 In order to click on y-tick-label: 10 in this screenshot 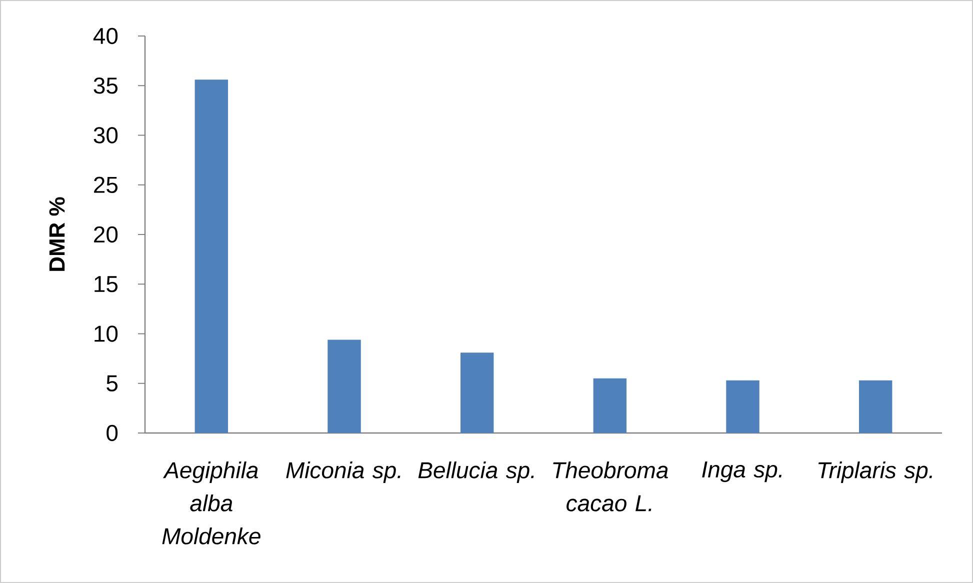, I will do `click(106, 334)`.